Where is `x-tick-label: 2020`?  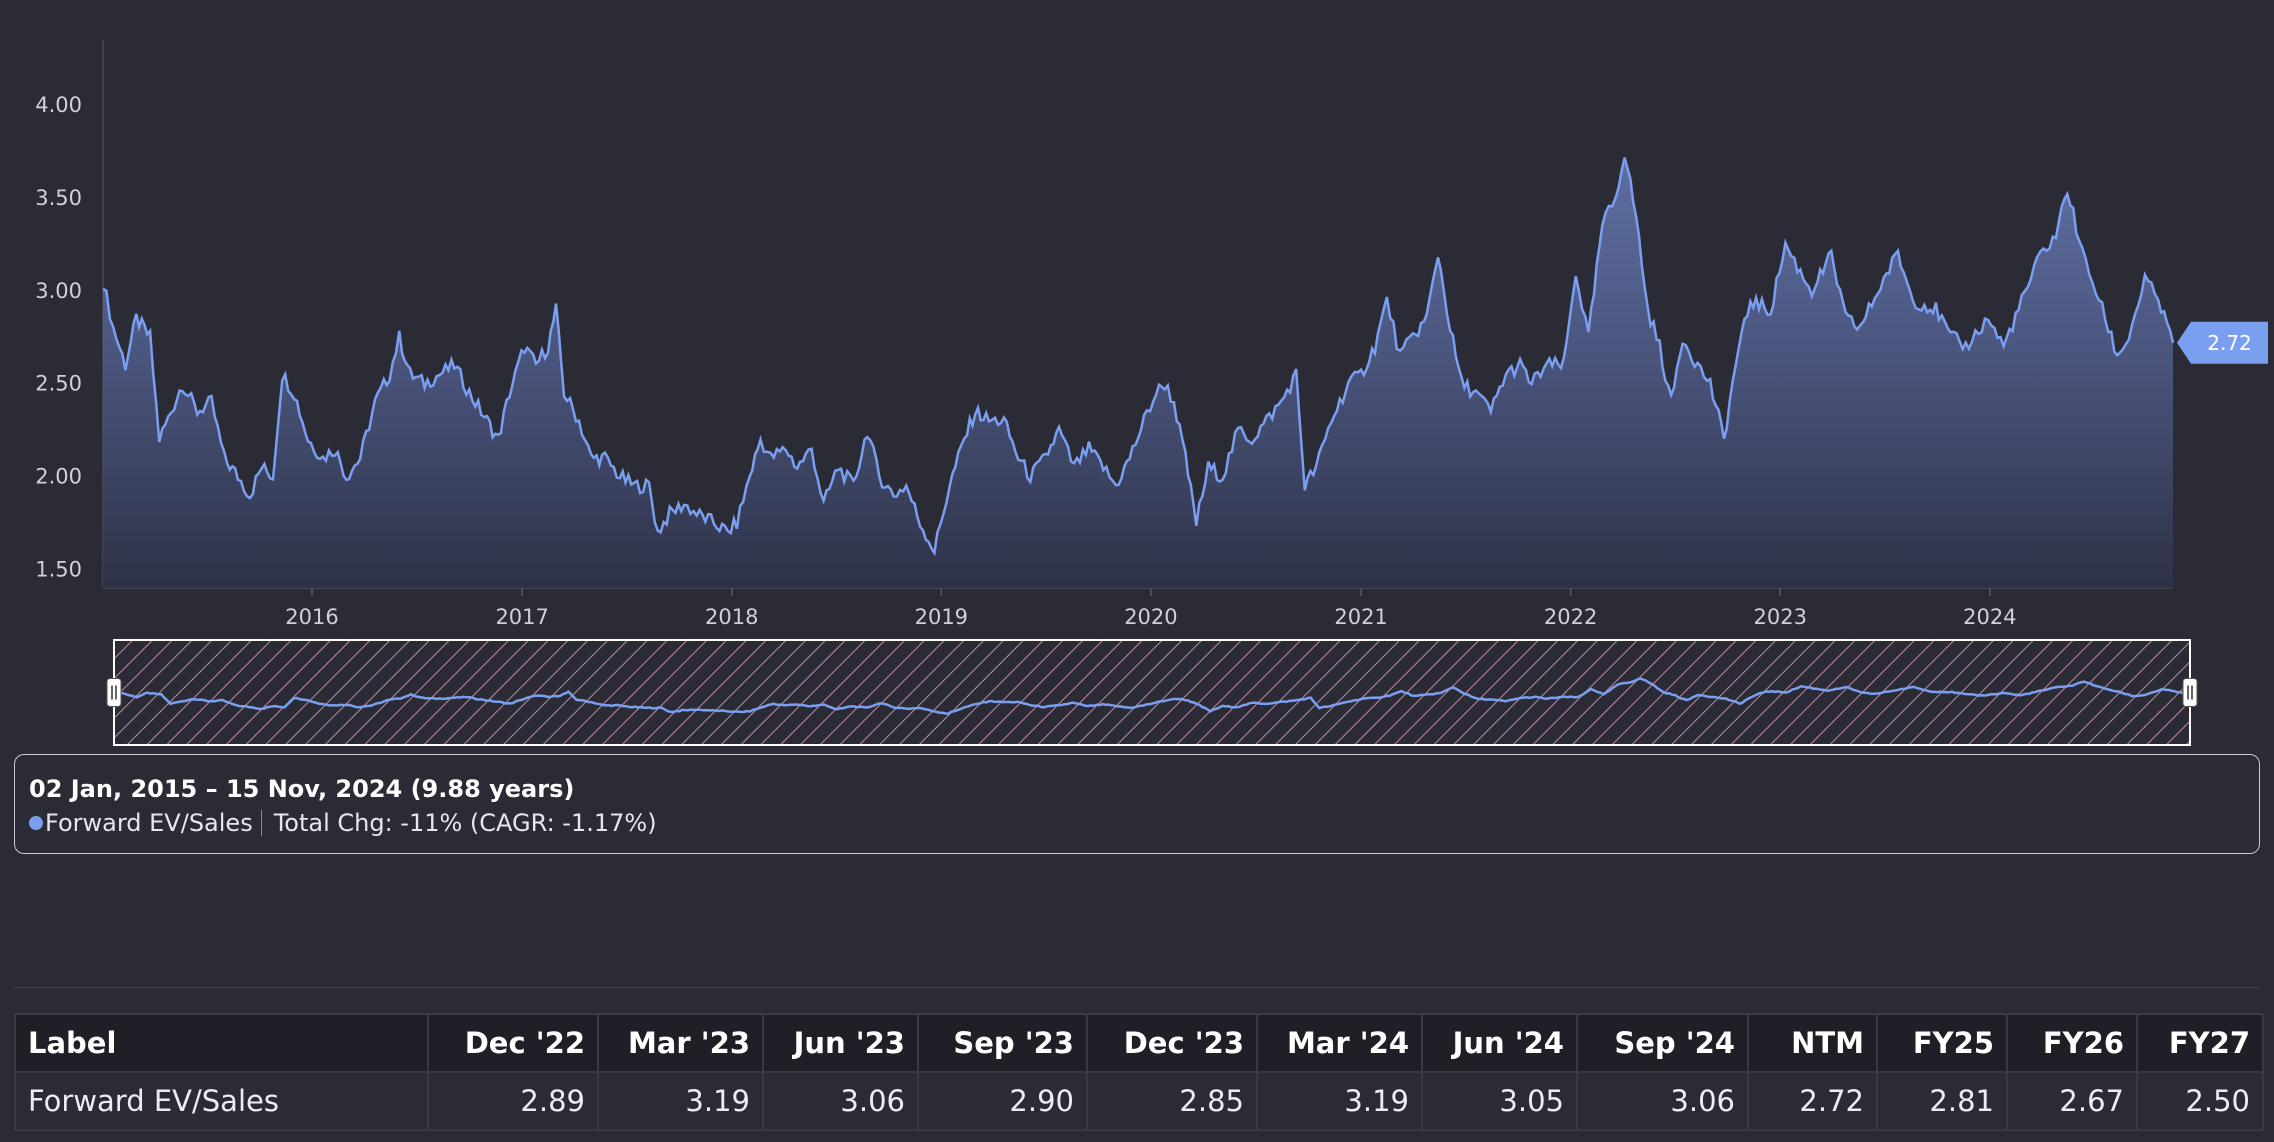
x-tick-label: 2020 is located at coordinates (1150, 617).